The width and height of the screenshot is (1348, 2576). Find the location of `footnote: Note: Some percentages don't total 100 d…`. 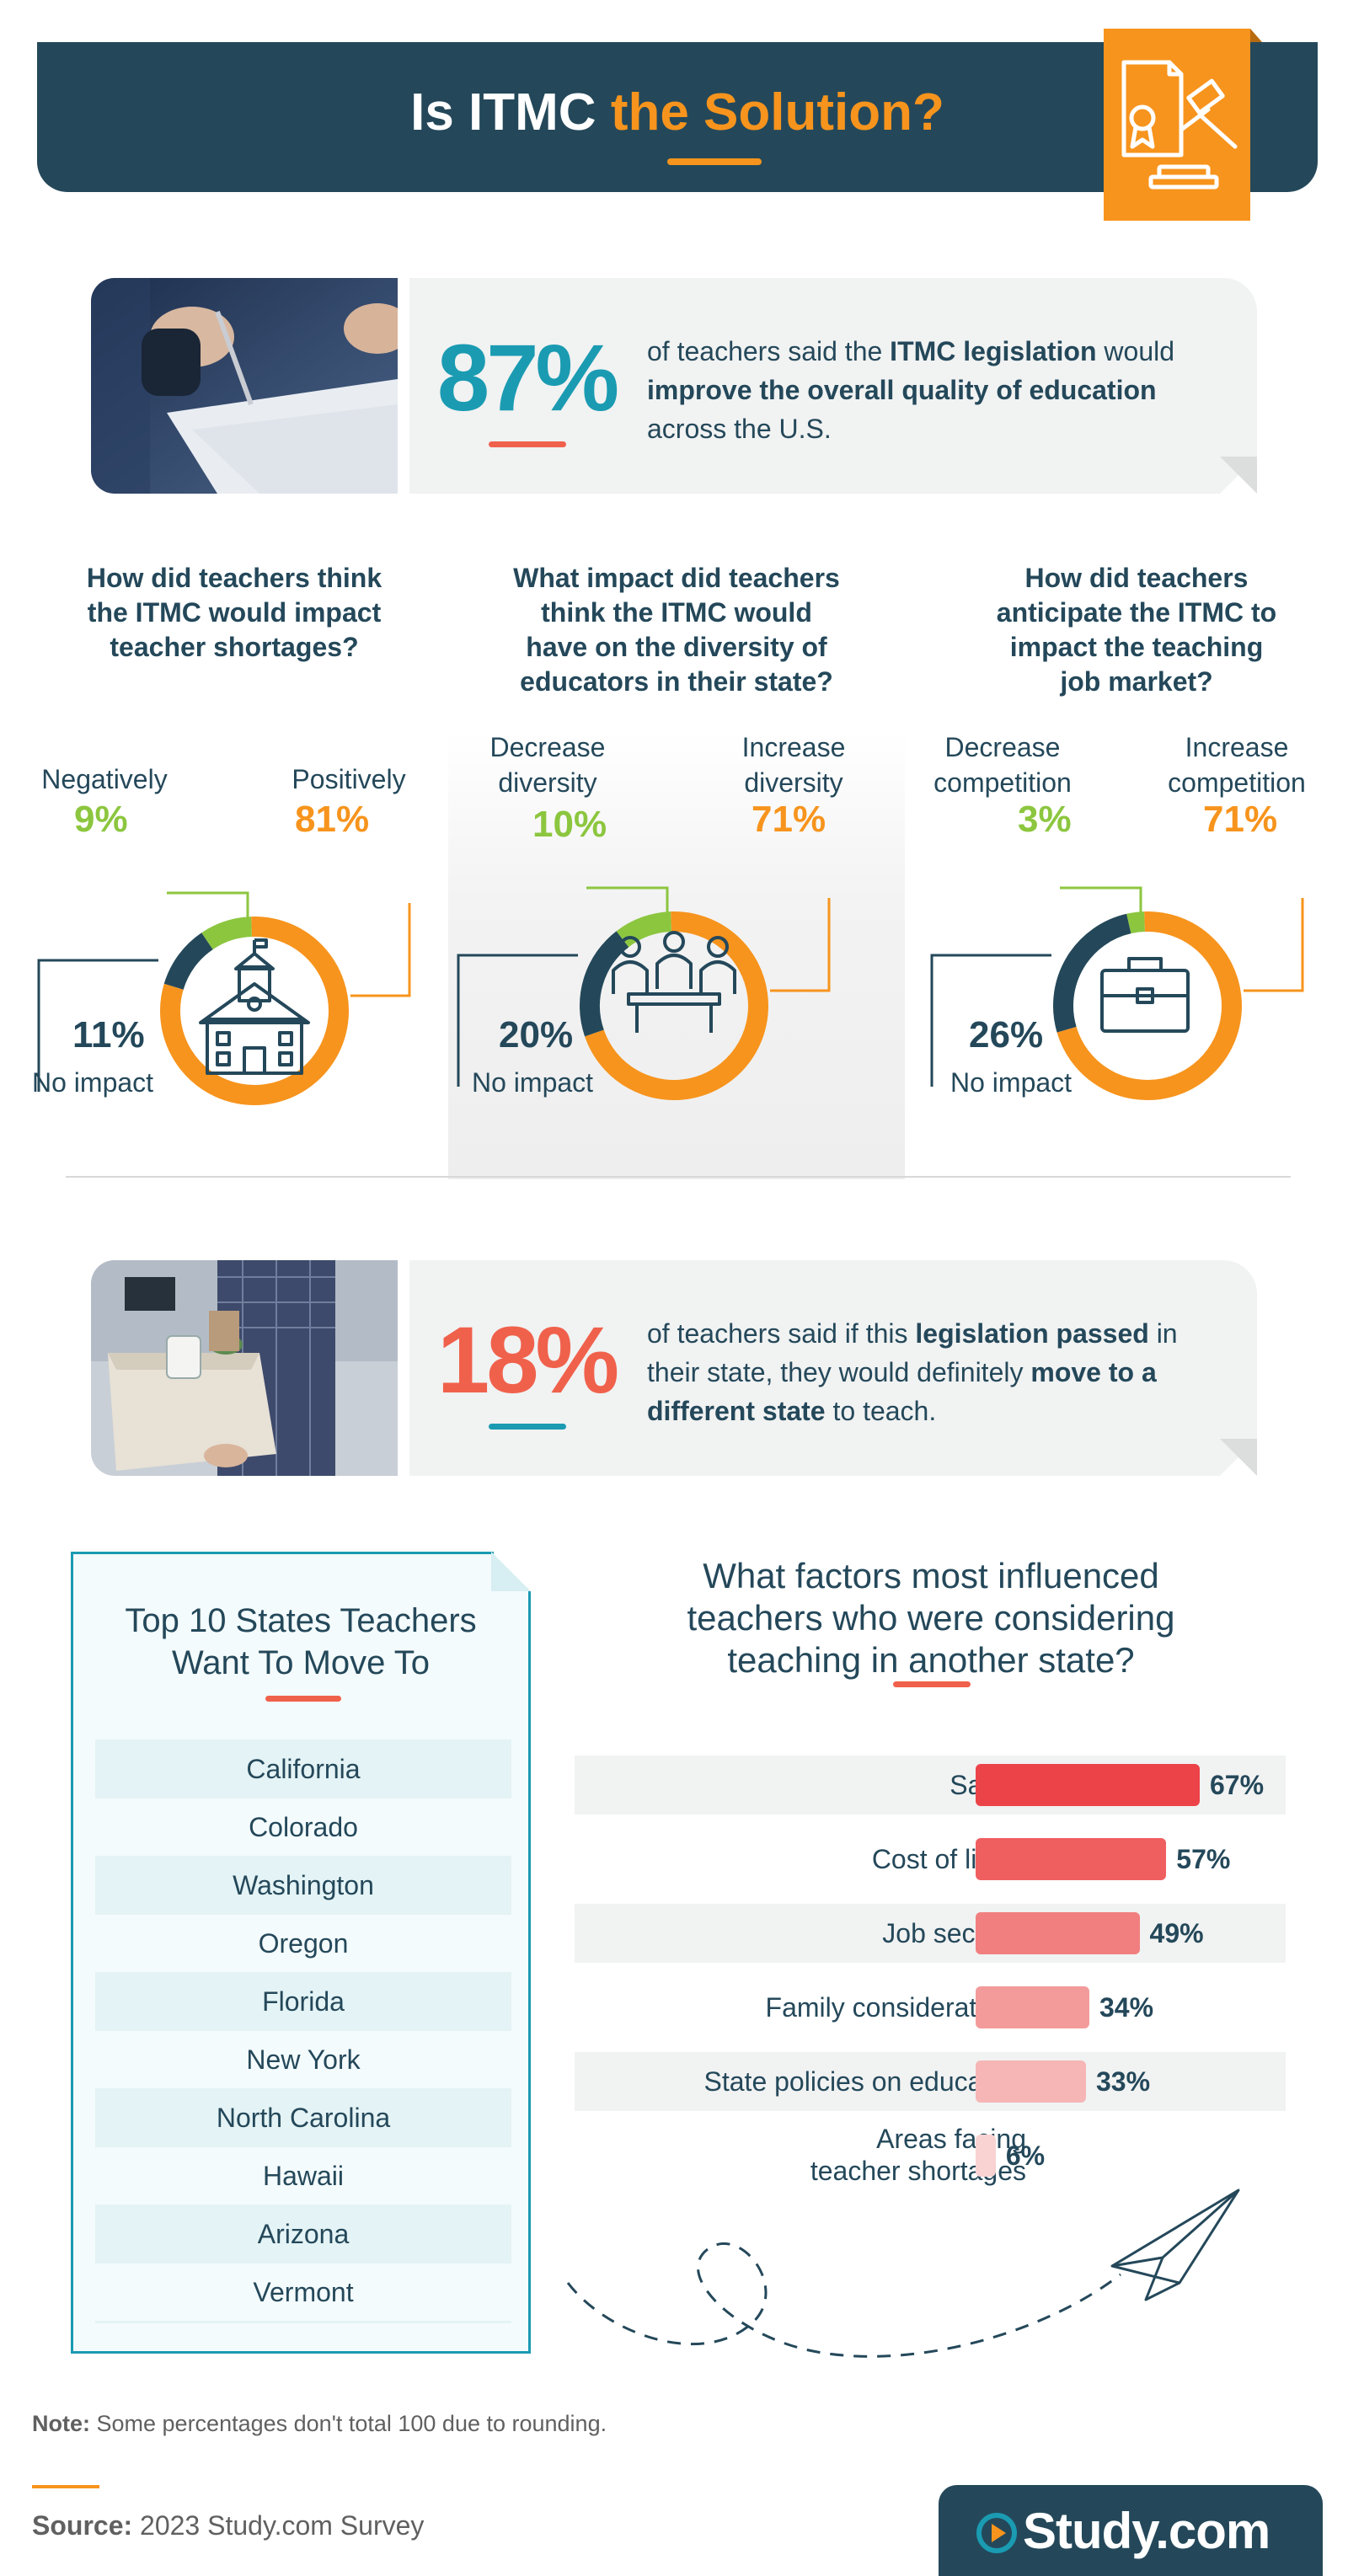

footnote: Note: Some percentages don't total 100 d… is located at coordinates (319, 2423).